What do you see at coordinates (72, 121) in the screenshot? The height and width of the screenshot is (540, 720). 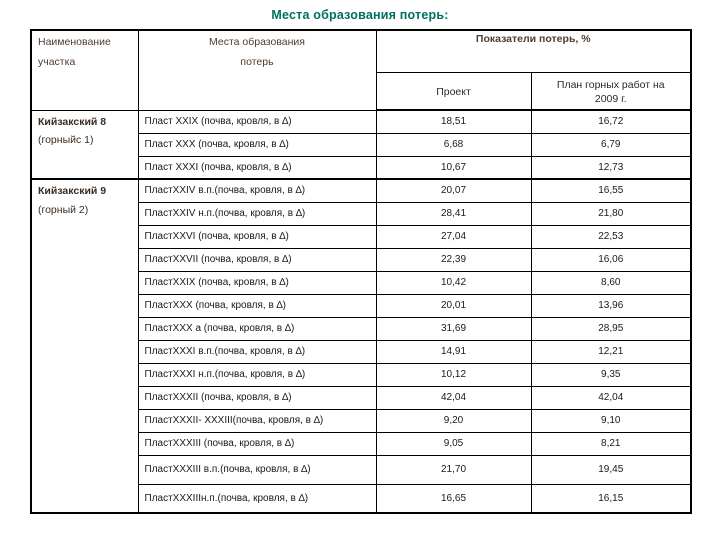 I see `site-name: Кийзакский 8` at bounding box center [72, 121].